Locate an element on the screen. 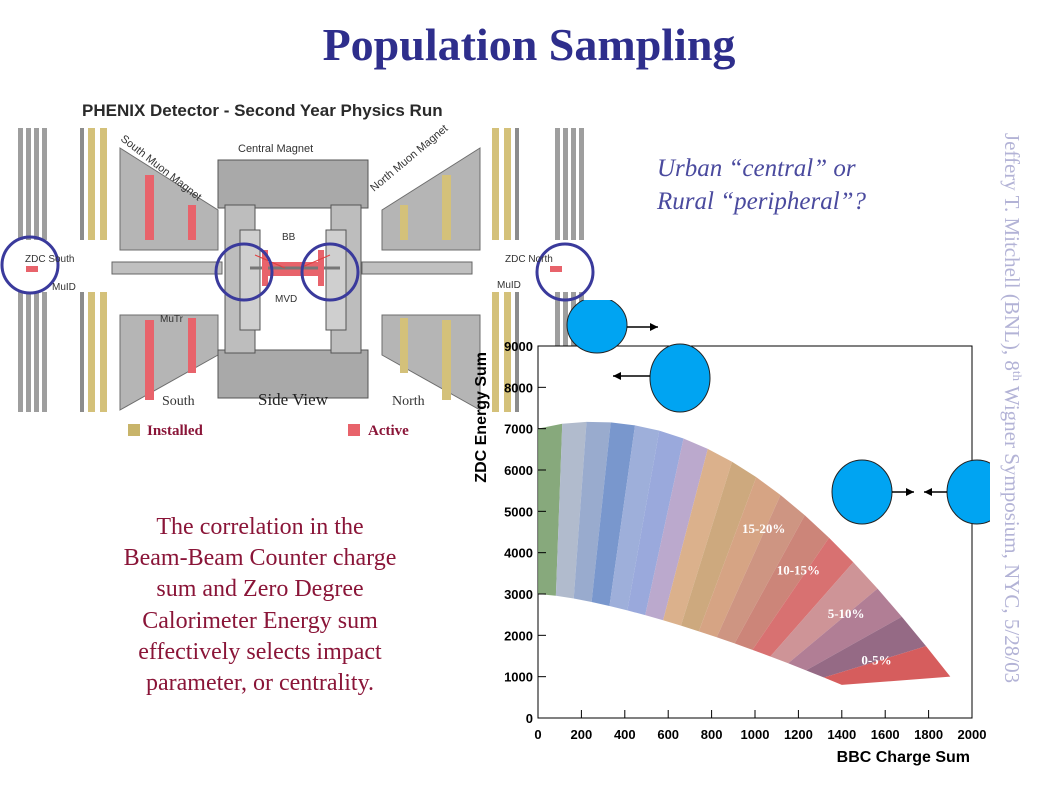  x-tick-label: 1400 is located at coordinates (841, 734).